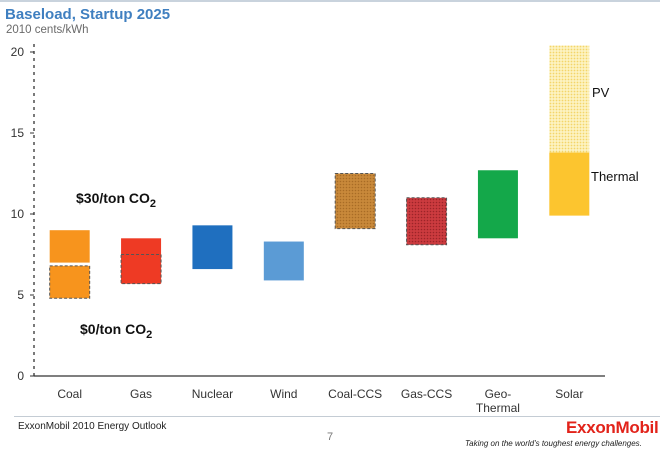 This screenshot has height=452, width=660. Describe the element at coordinates (69, 246) in the screenshot. I see `bar-coal--30-ton-co2-0` at that location.